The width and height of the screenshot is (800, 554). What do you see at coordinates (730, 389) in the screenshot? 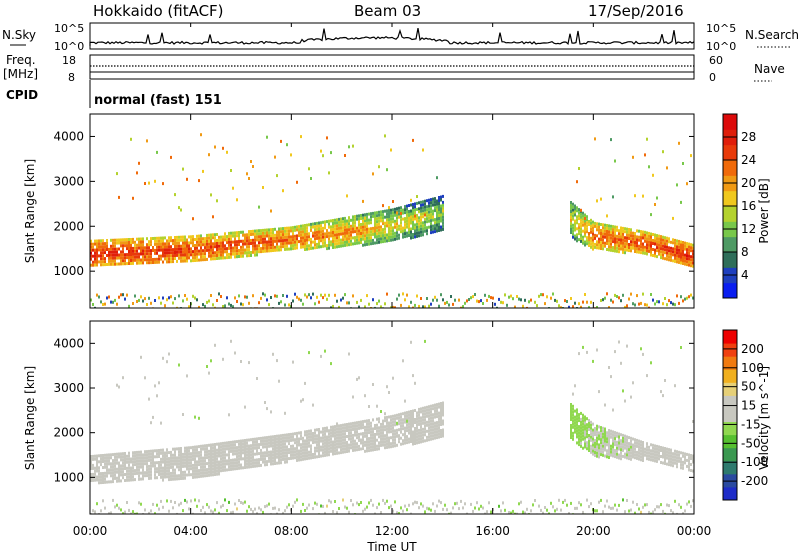
I see `colorbar-segment` at bounding box center [730, 389].